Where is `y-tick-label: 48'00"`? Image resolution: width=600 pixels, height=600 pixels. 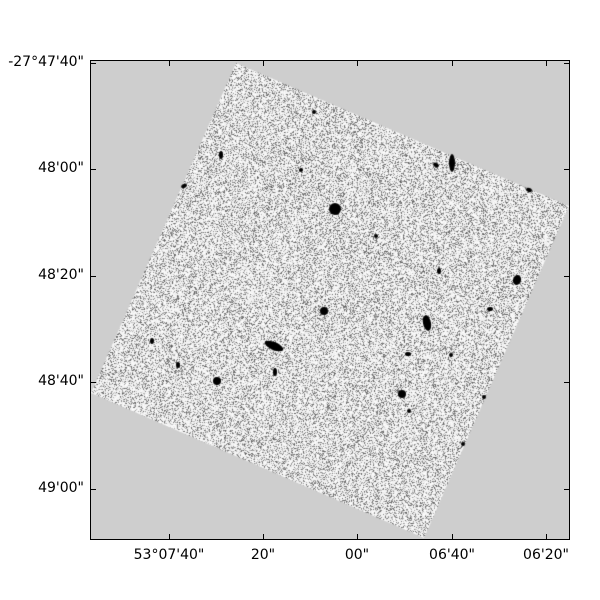 y-tick-label: 48'00" is located at coordinates (61, 168).